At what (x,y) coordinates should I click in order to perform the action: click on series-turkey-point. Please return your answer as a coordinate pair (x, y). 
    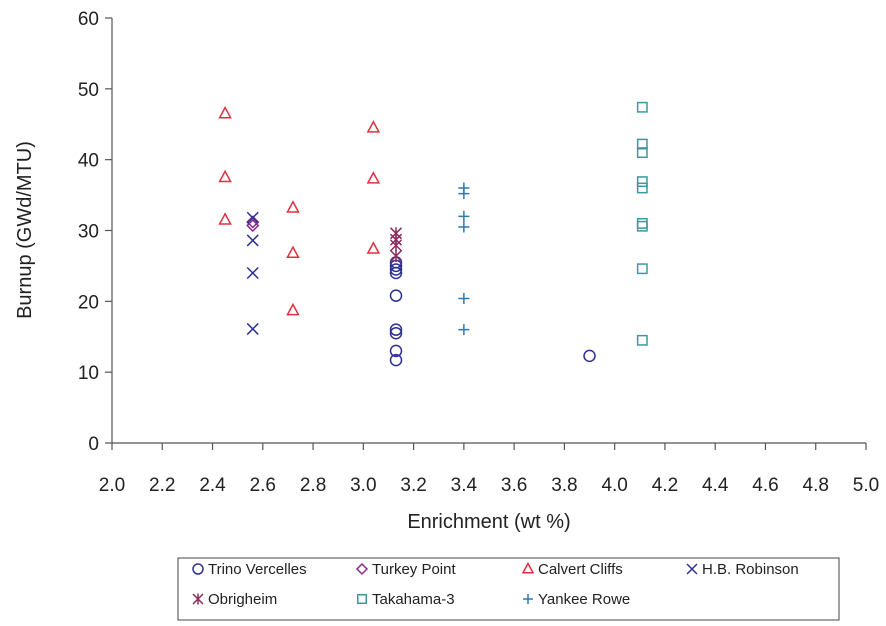
    Looking at the image, I should click on (253, 224).